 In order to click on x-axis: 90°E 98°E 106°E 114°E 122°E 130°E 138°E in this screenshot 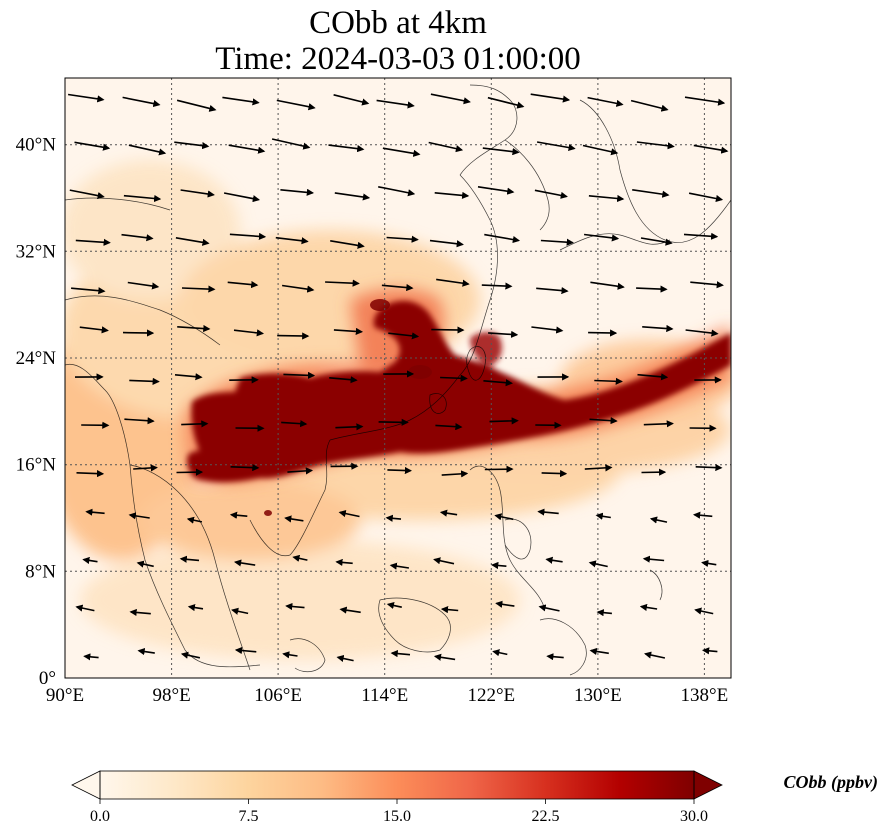, I will do `click(387, 695)`.